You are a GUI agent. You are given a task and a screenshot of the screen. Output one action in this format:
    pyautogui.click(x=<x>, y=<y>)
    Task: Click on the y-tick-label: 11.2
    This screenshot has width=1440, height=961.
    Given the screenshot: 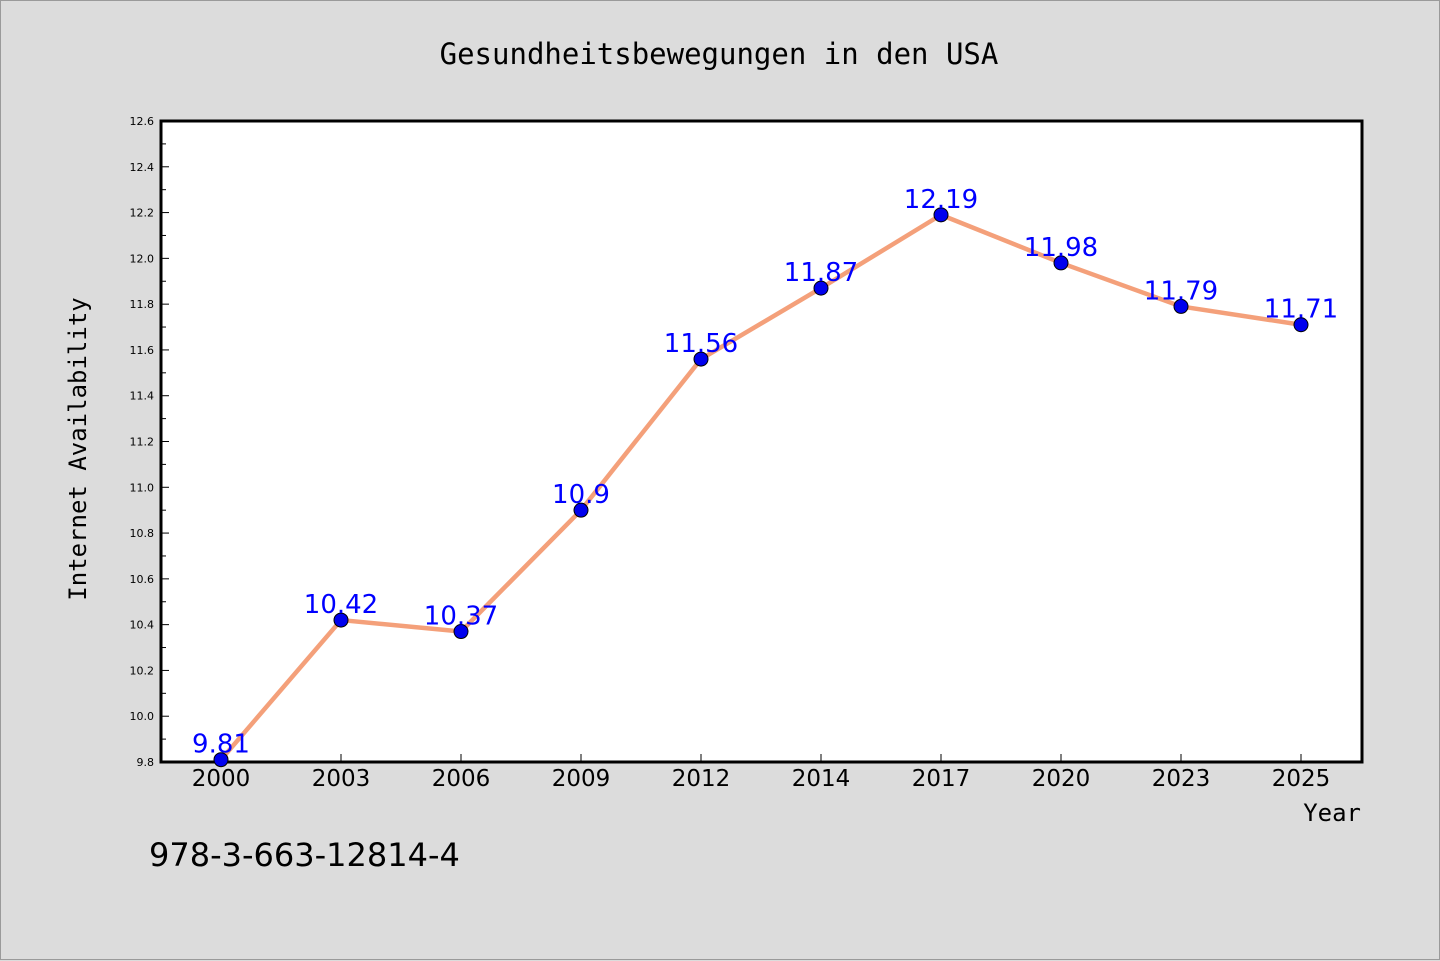 What is the action you would take?
    pyautogui.click(x=142, y=442)
    